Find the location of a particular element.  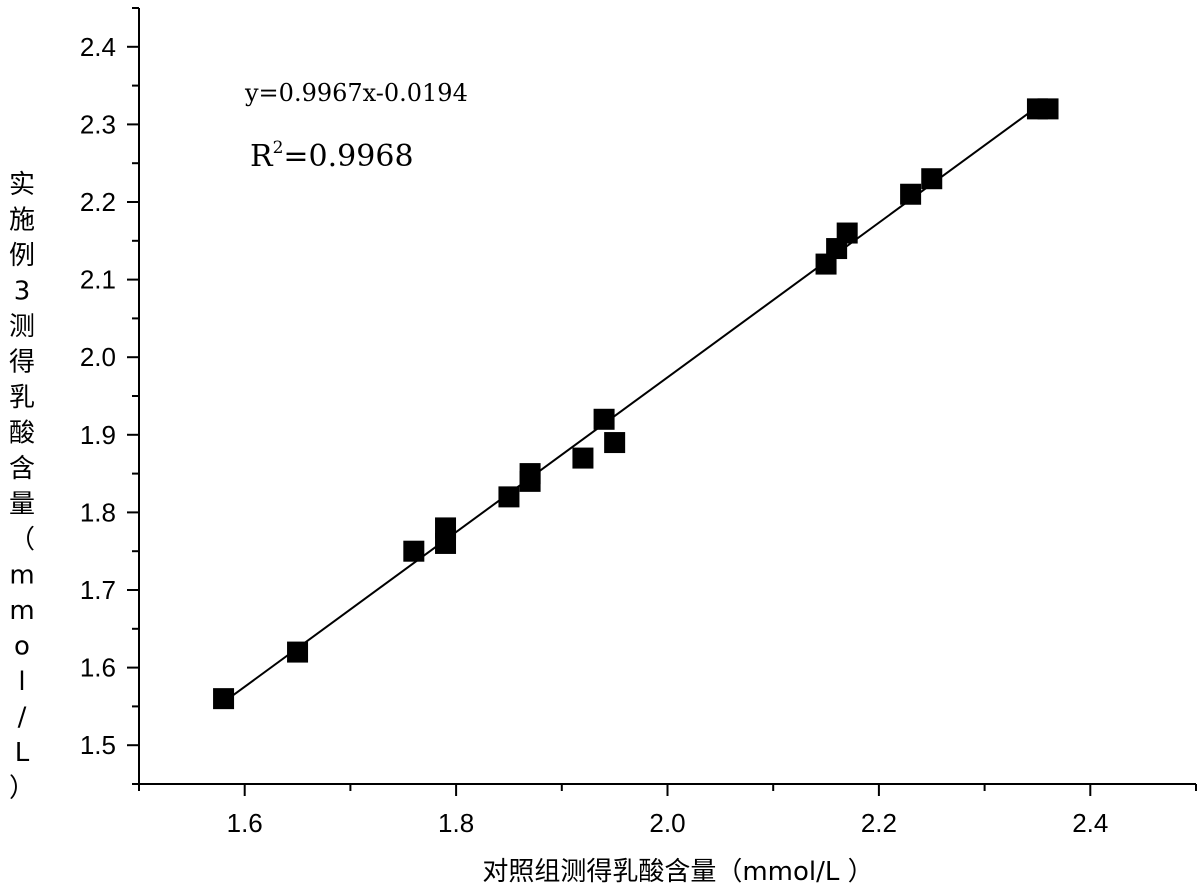

y-axis-title-char: 测 is located at coordinates (22, 327).